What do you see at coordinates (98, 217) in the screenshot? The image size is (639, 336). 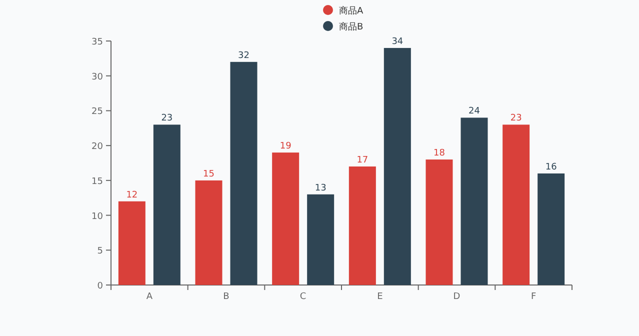 I see `y-tick-label: 10` at bounding box center [98, 217].